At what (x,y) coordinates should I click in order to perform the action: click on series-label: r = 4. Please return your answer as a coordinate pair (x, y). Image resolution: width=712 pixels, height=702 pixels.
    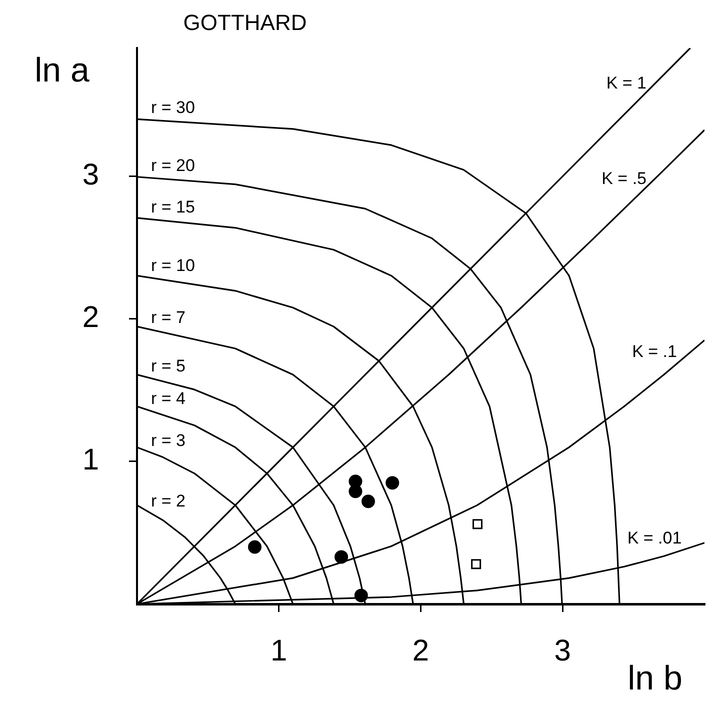
    Looking at the image, I should click on (168, 398).